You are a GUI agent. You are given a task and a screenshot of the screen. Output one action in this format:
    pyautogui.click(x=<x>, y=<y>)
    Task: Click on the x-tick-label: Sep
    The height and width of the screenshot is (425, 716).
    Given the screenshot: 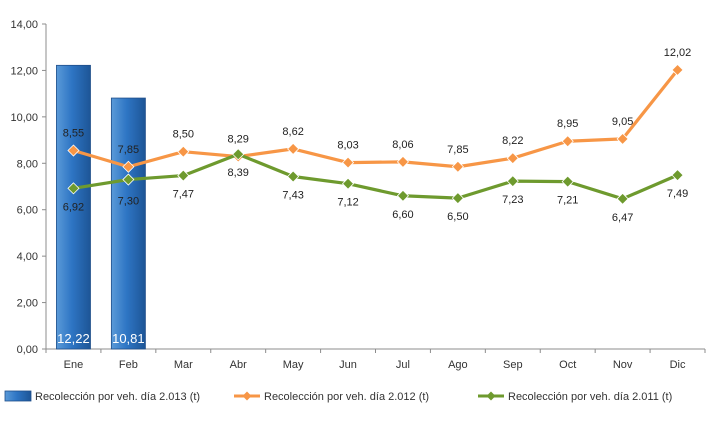 What is the action you would take?
    pyautogui.click(x=513, y=365)
    